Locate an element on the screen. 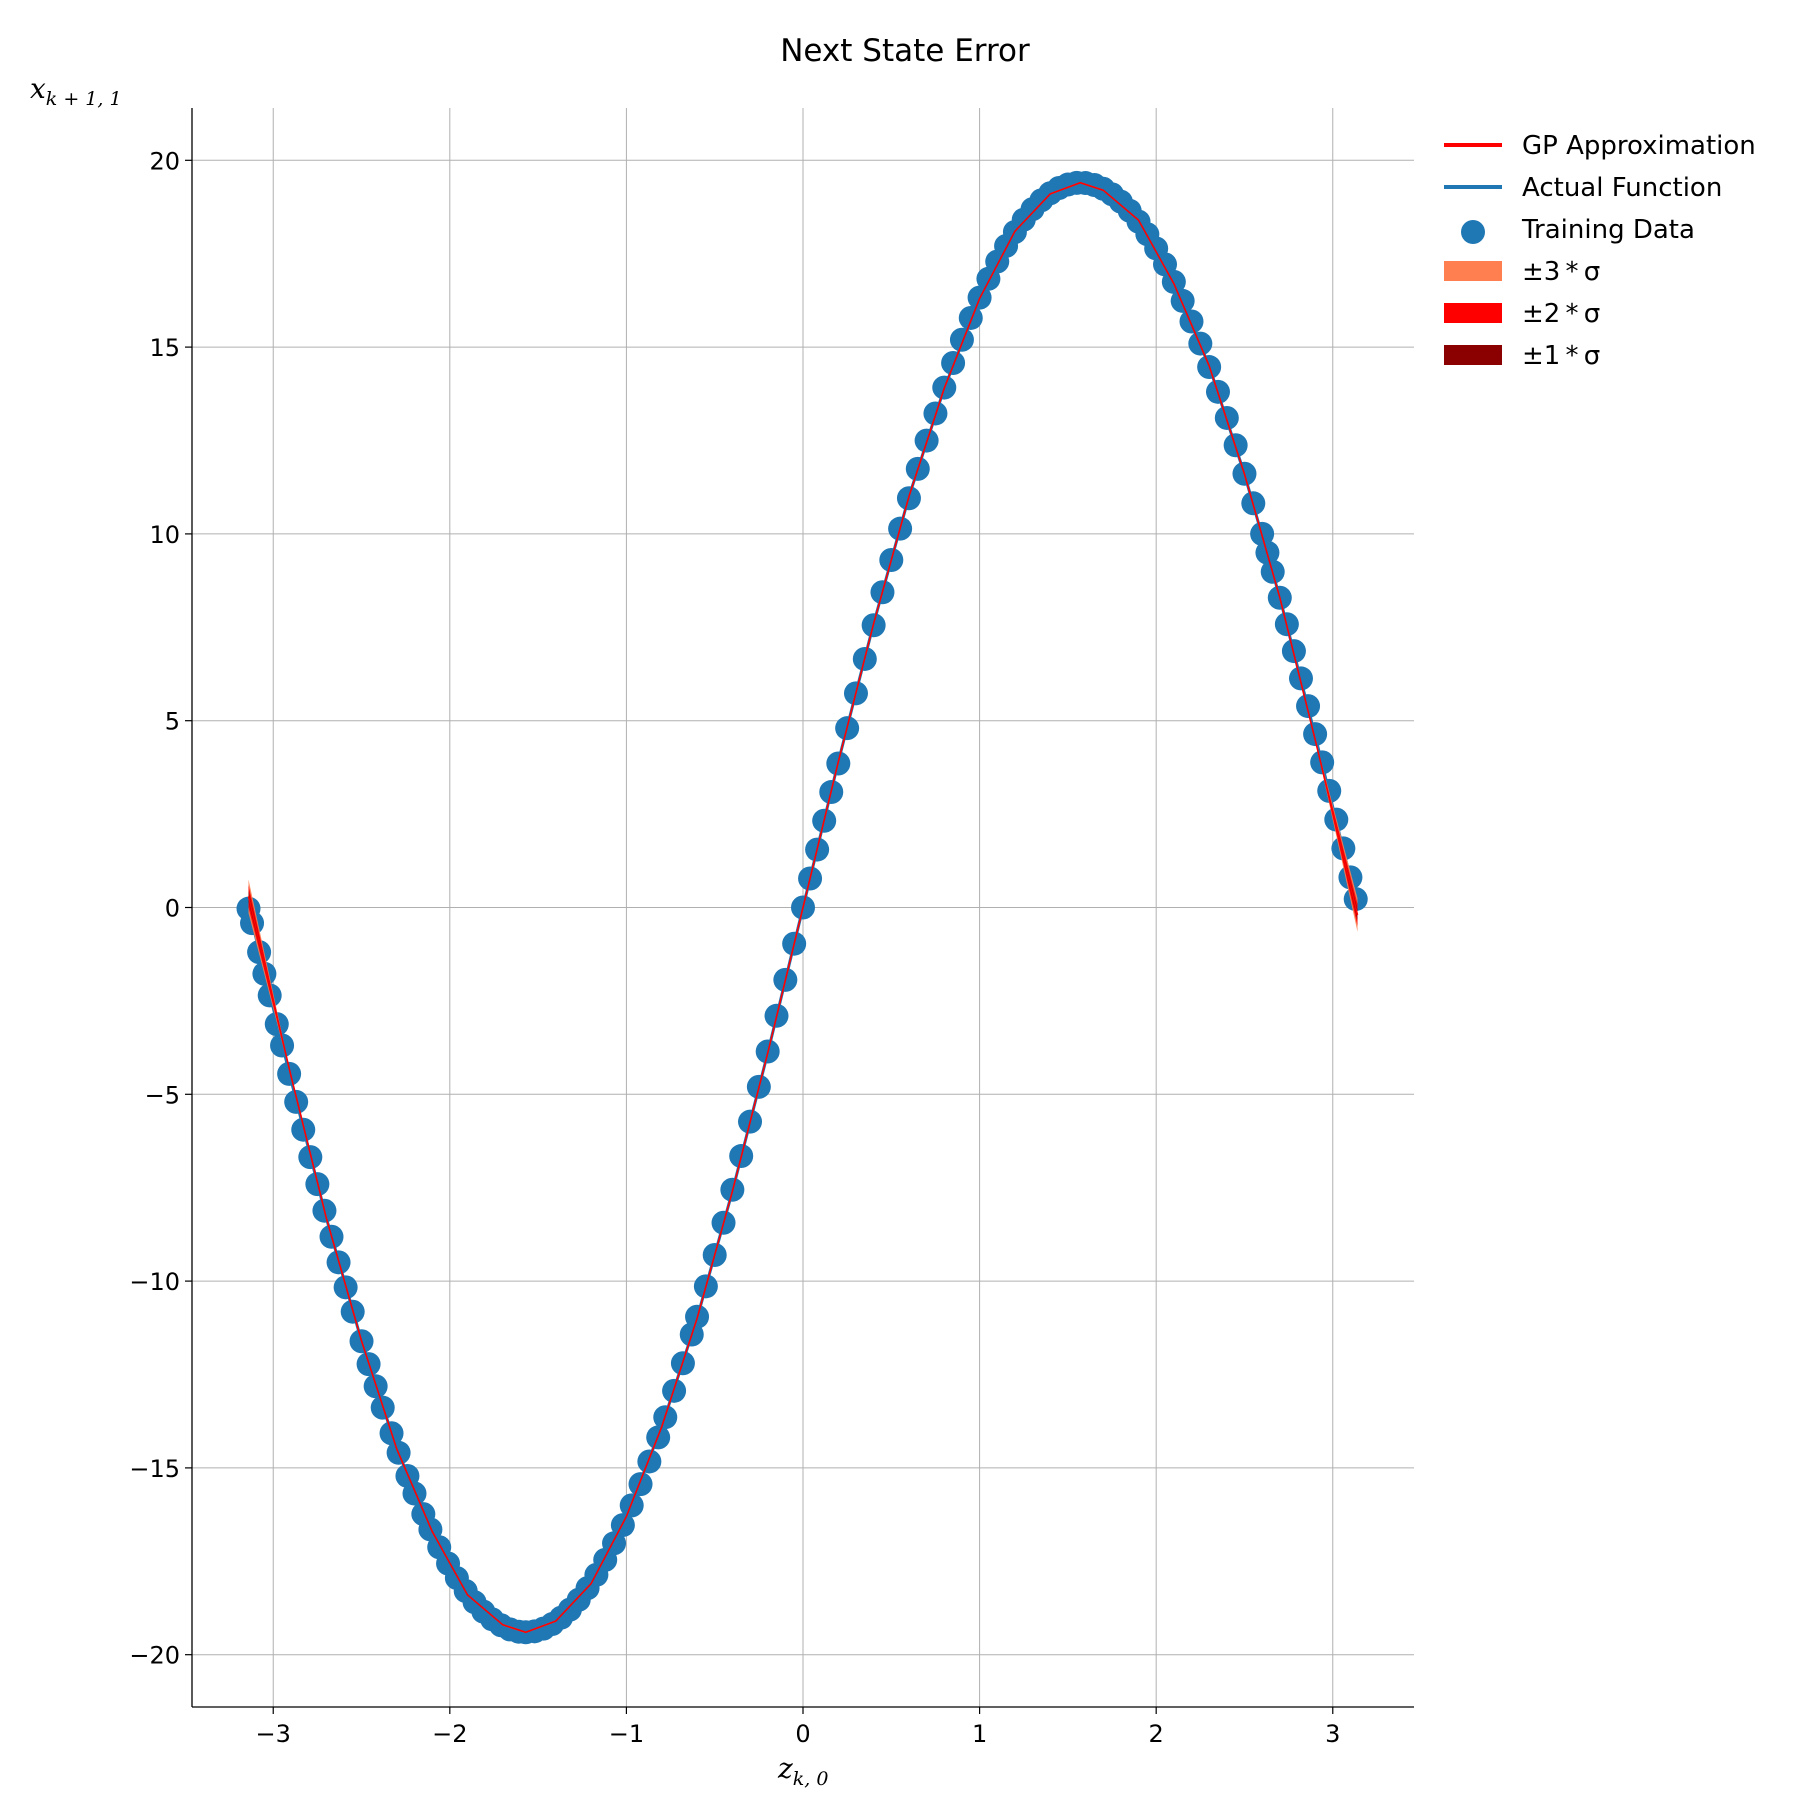 Image resolution: width=1800 pixels, height=1800 pixels. legend-item: ±3 * σ is located at coordinates (1522, 272).